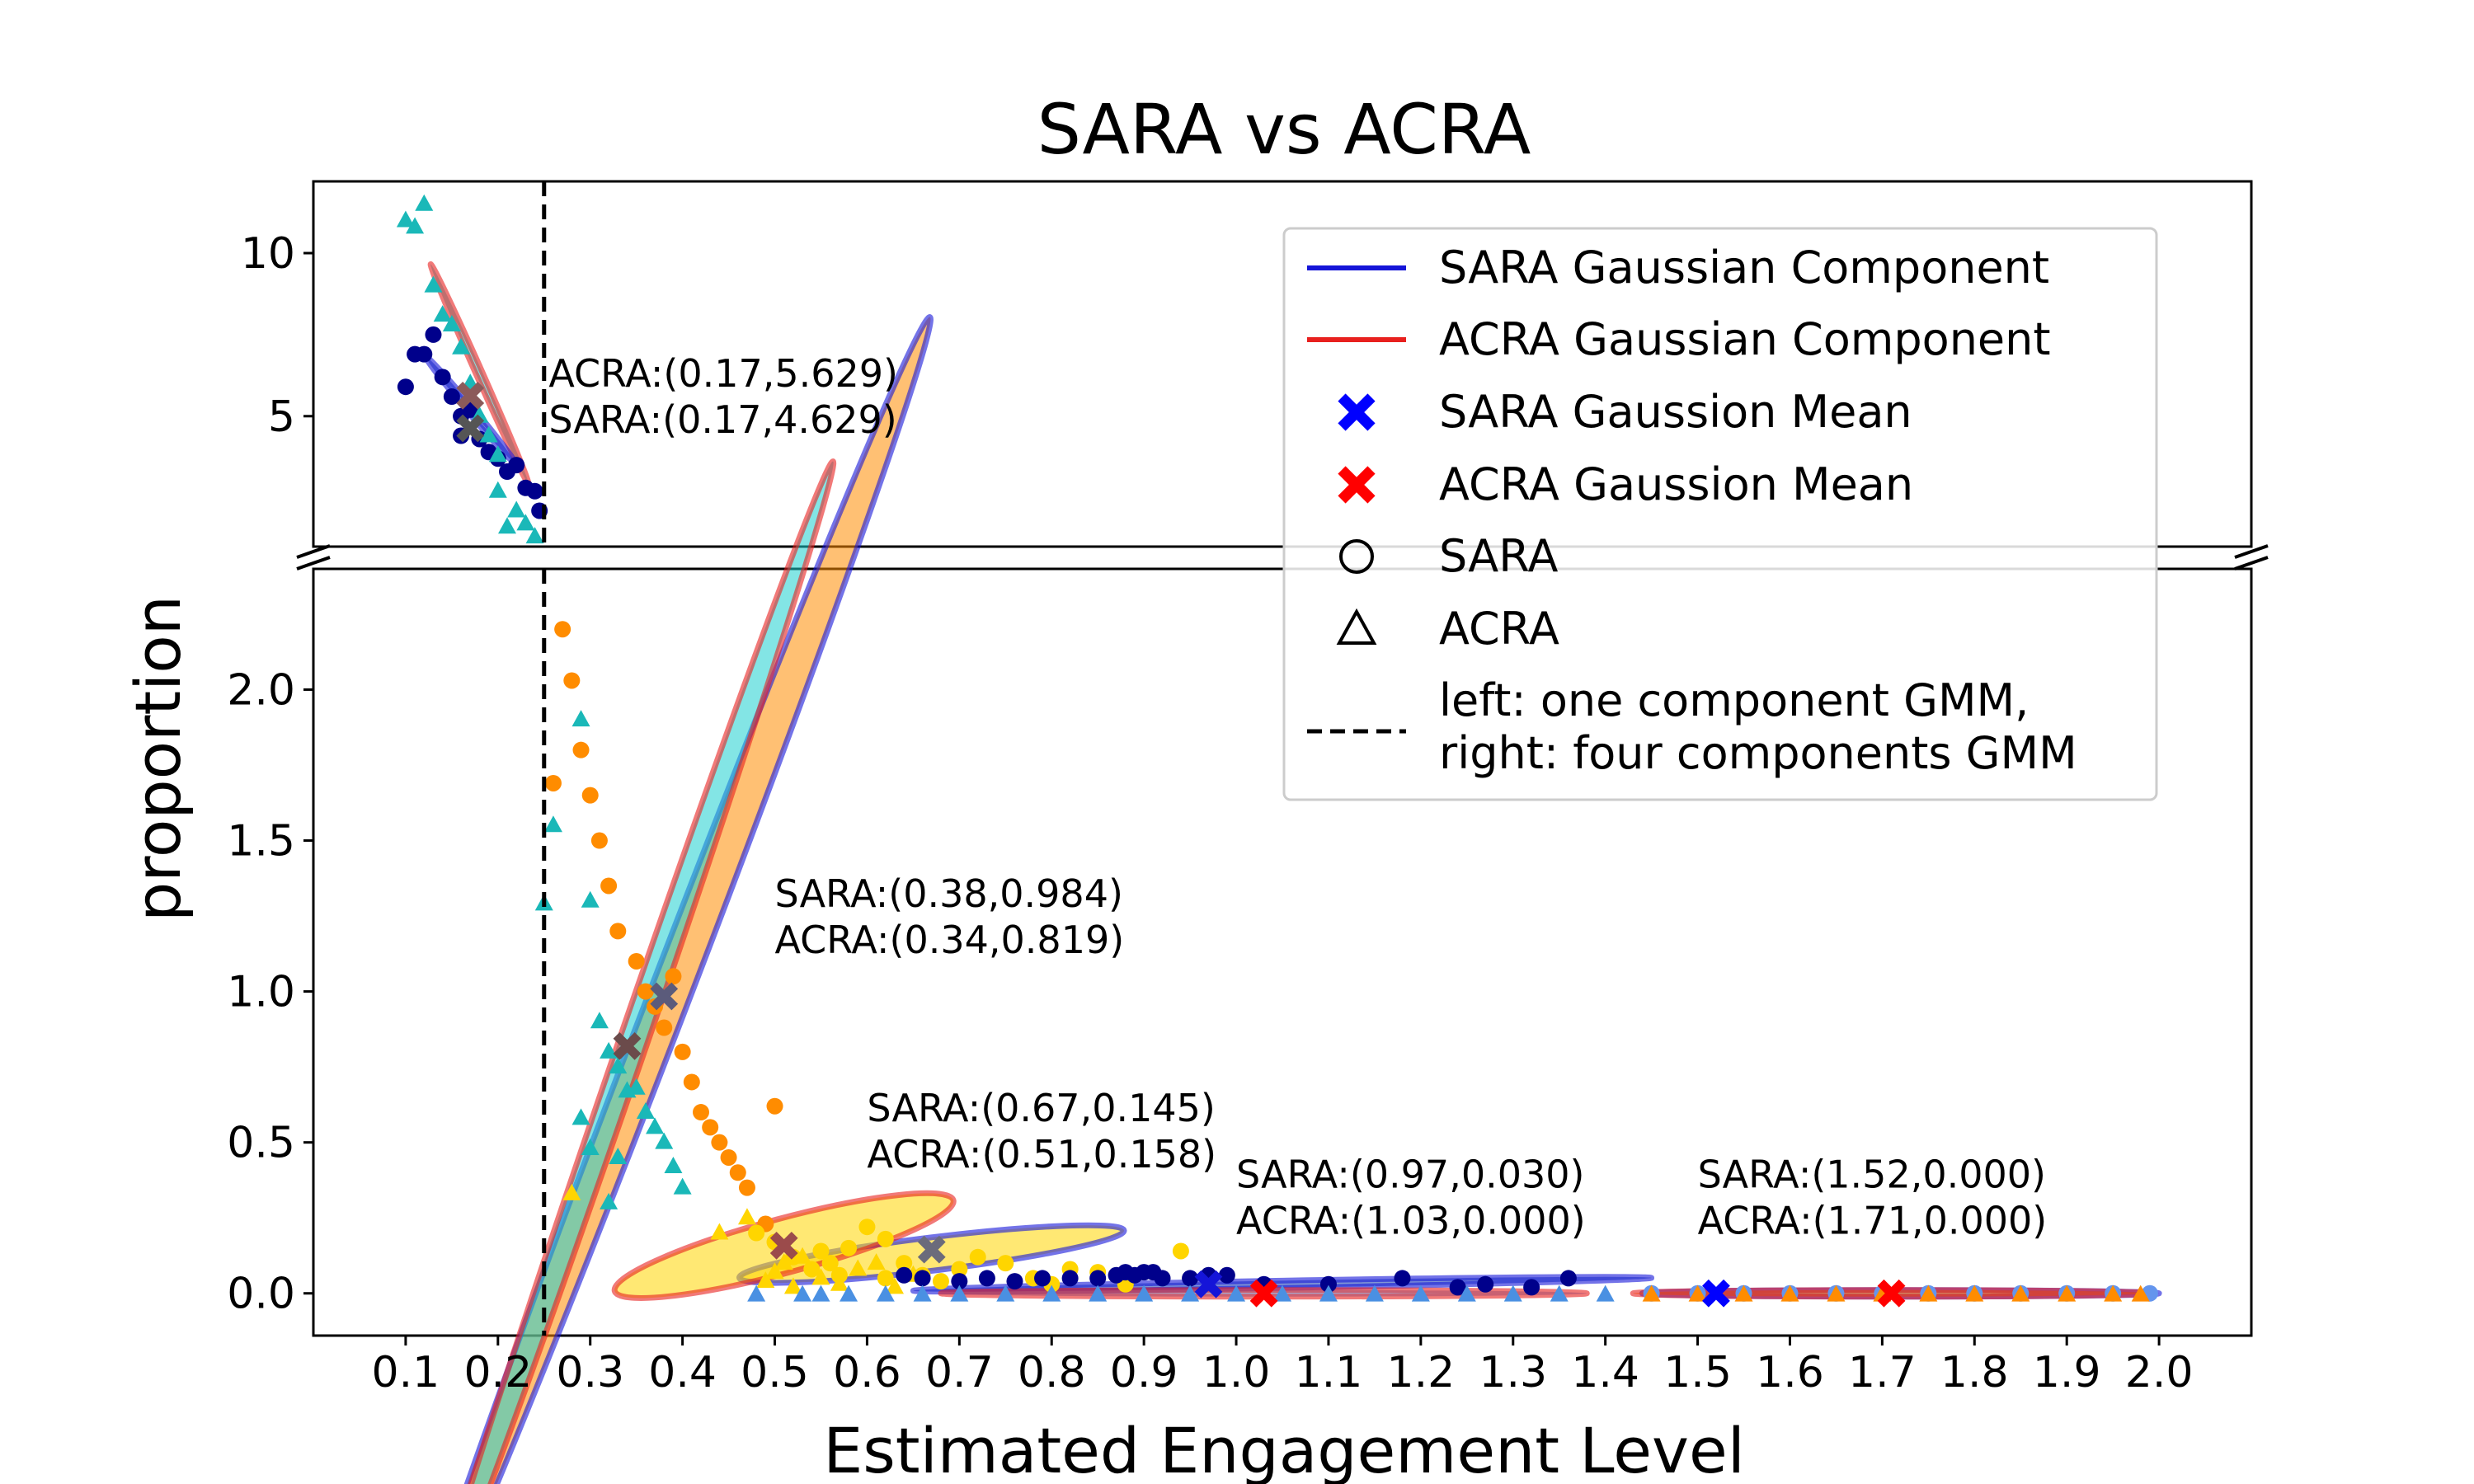 The height and width of the screenshot is (1484, 2474). Describe the element at coordinates (1499, 556) in the screenshot. I see `legend-label: SARA` at that location.